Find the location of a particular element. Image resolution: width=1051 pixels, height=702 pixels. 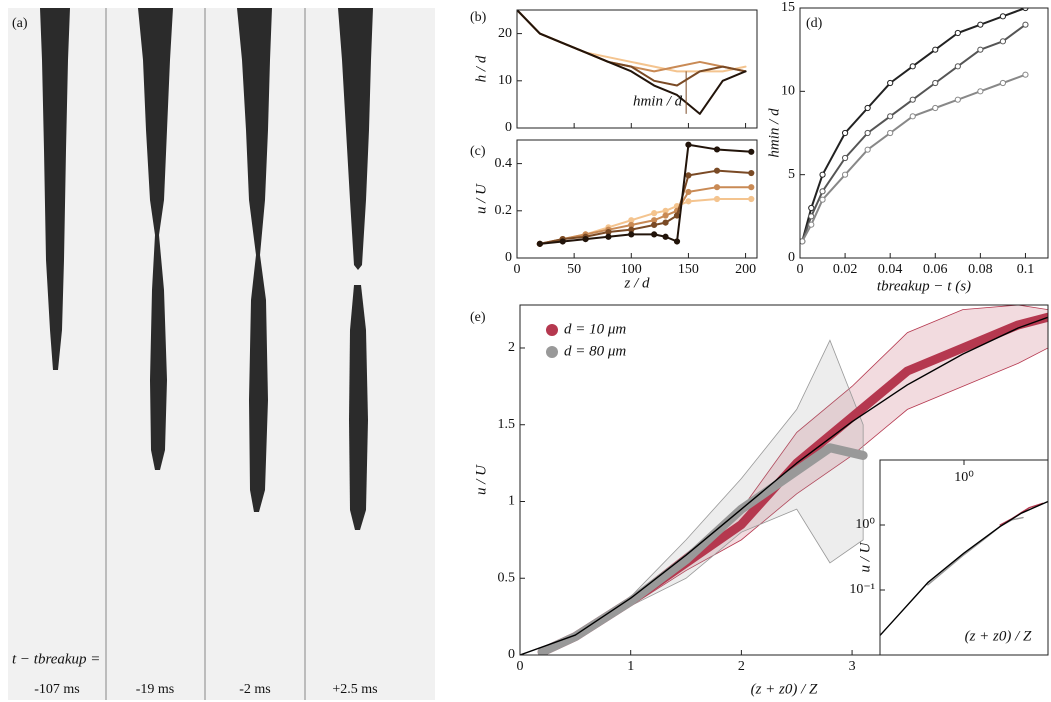

y-tick-label: 1.5 is located at coordinates (507, 424).